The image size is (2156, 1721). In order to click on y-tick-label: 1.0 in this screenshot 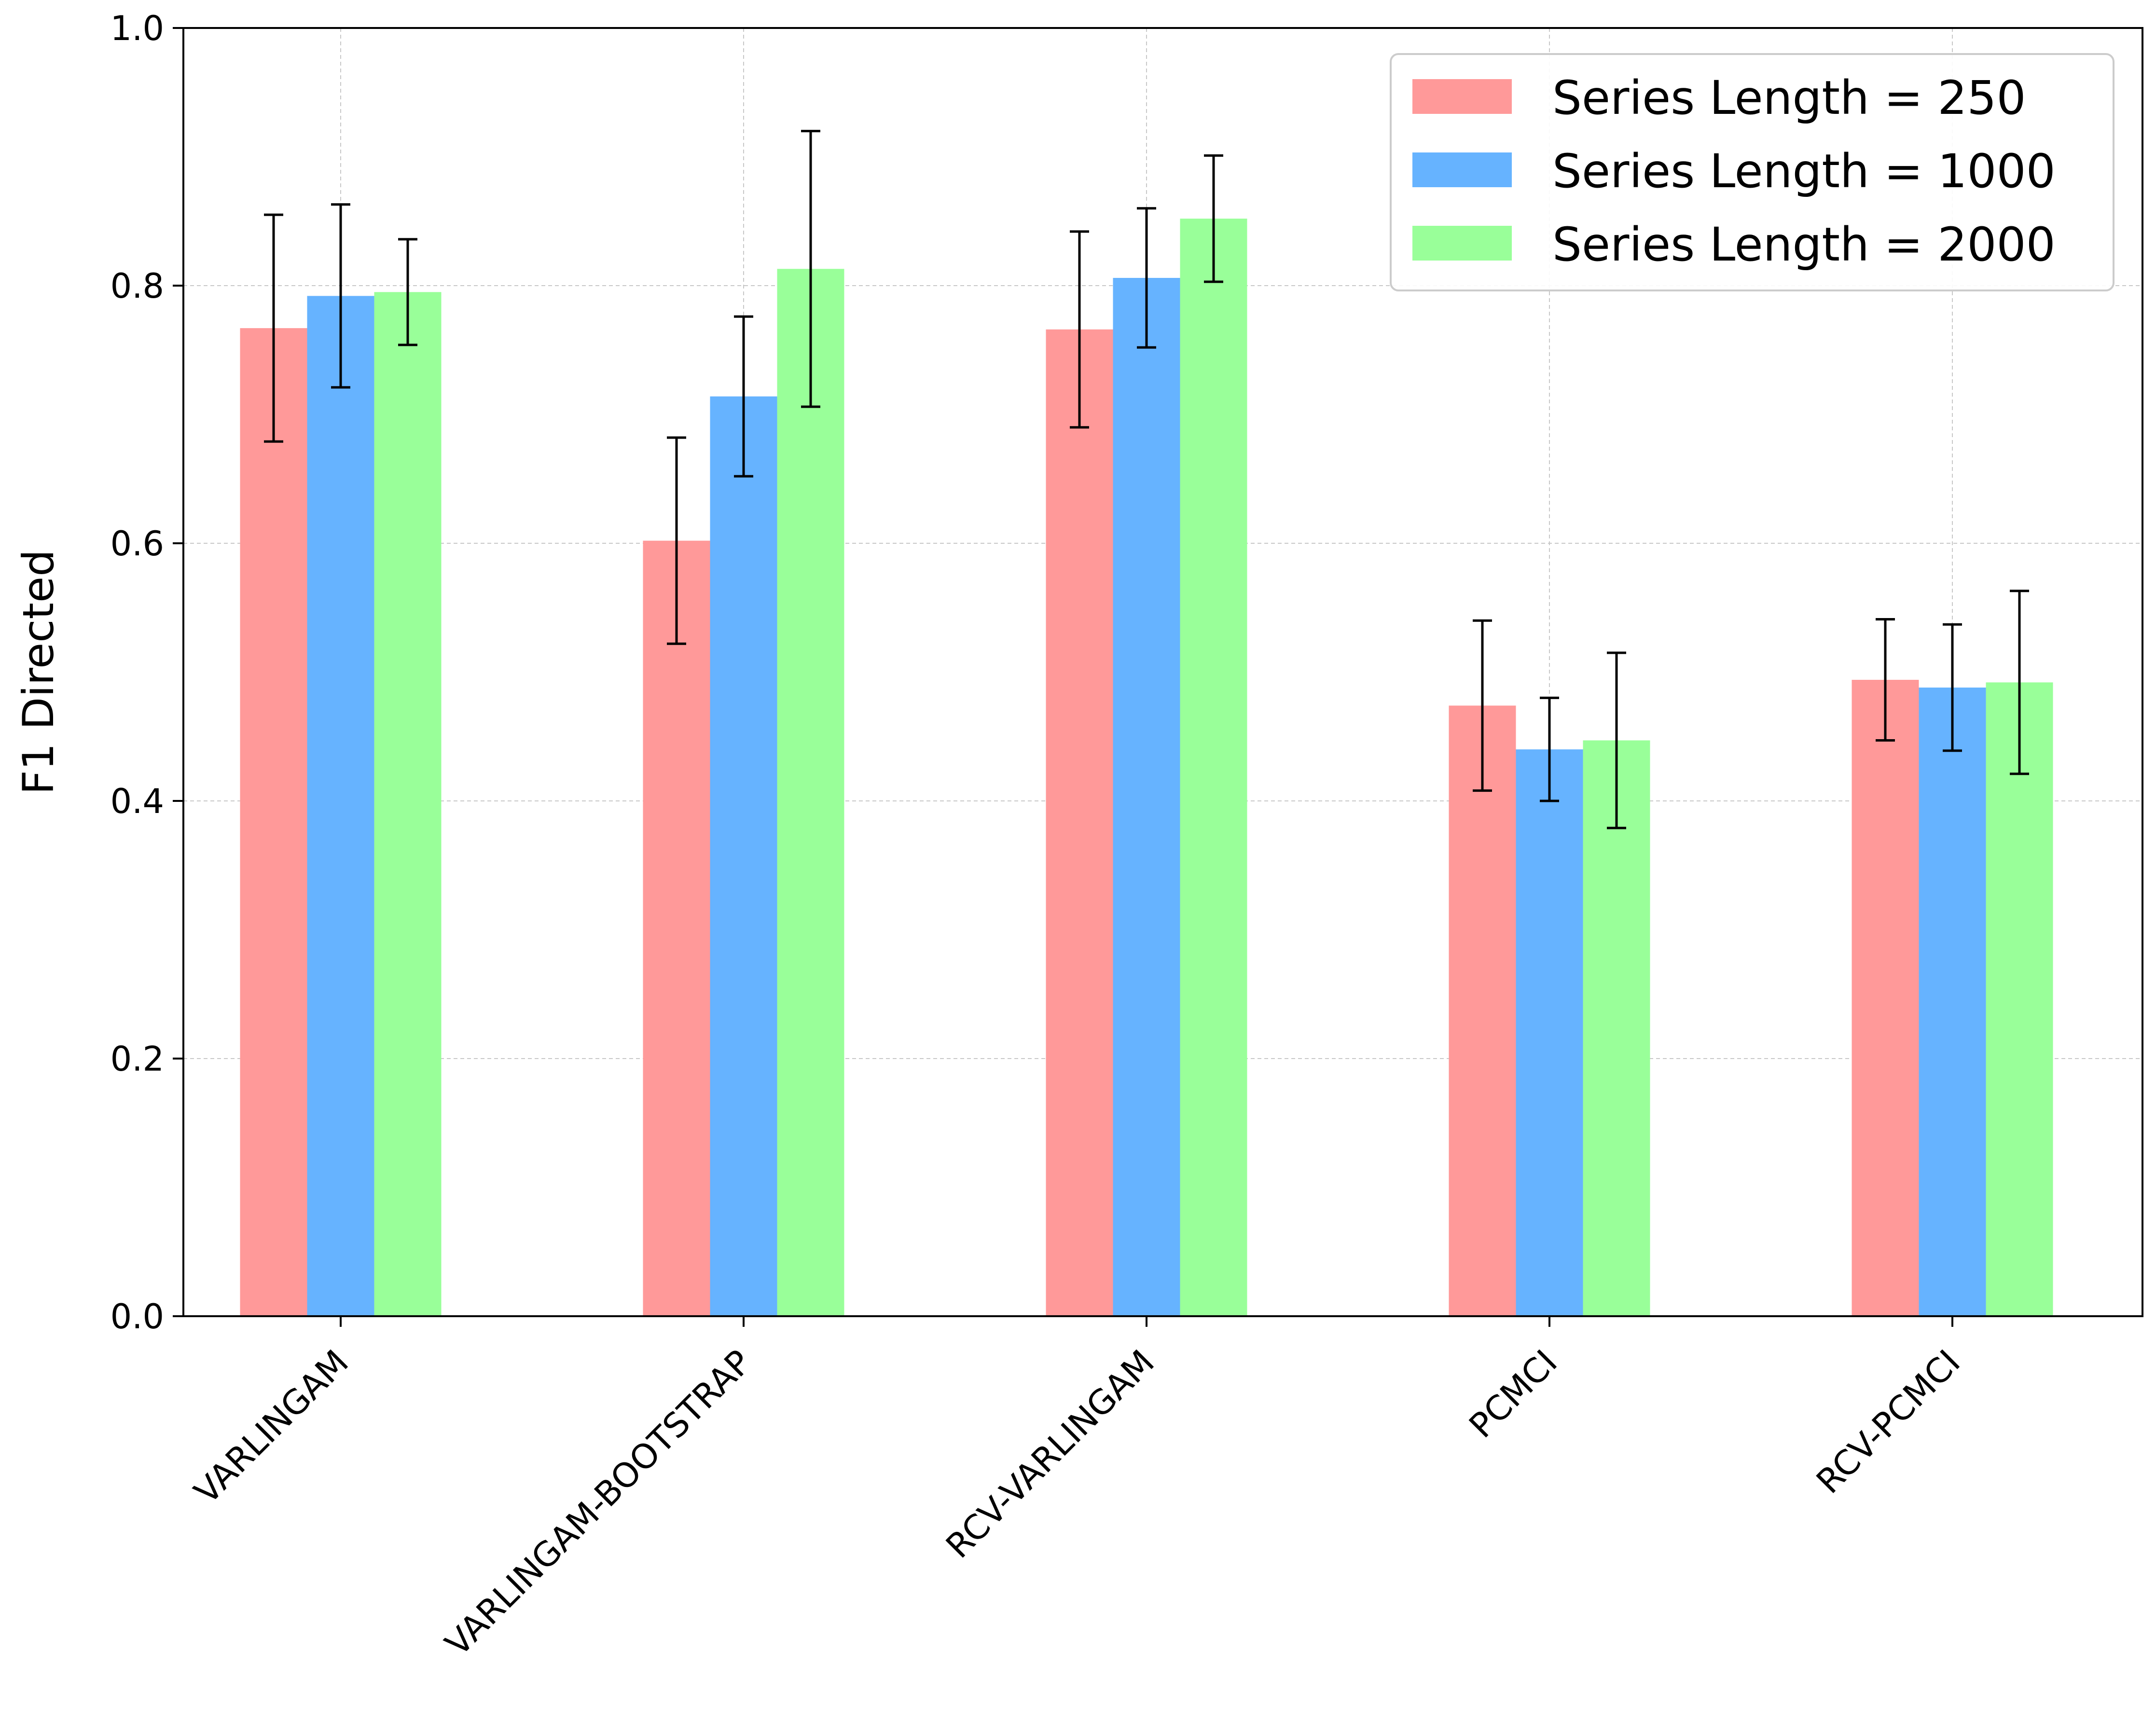, I will do `click(137, 28)`.